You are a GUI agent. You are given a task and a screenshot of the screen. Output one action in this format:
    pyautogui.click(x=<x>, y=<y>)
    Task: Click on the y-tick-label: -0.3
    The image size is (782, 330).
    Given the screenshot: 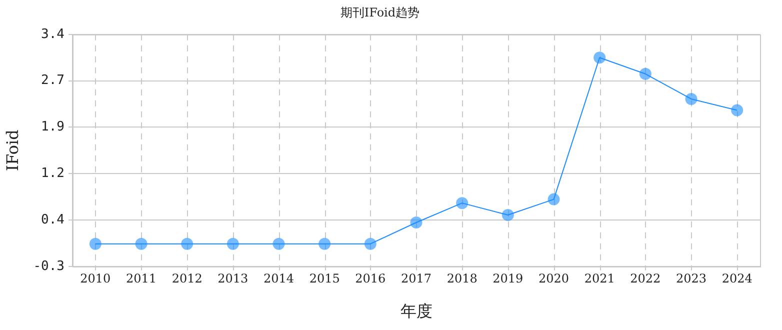 What is the action you would take?
    pyautogui.click(x=49, y=266)
    